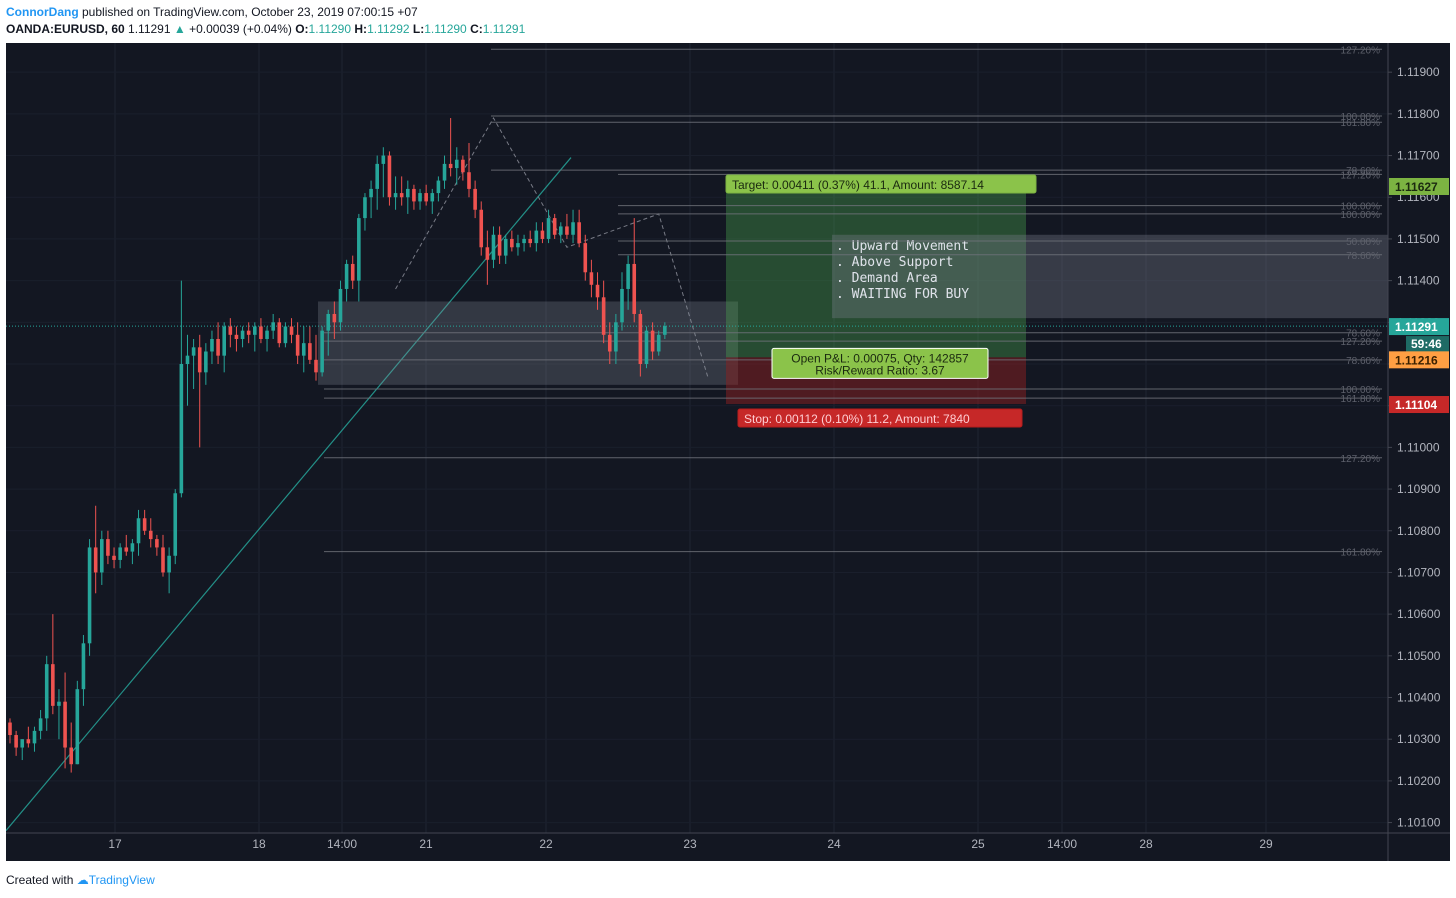  Describe the element at coordinates (1418, 447) in the screenshot. I see `price-tick-label: 1.11000` at that location.